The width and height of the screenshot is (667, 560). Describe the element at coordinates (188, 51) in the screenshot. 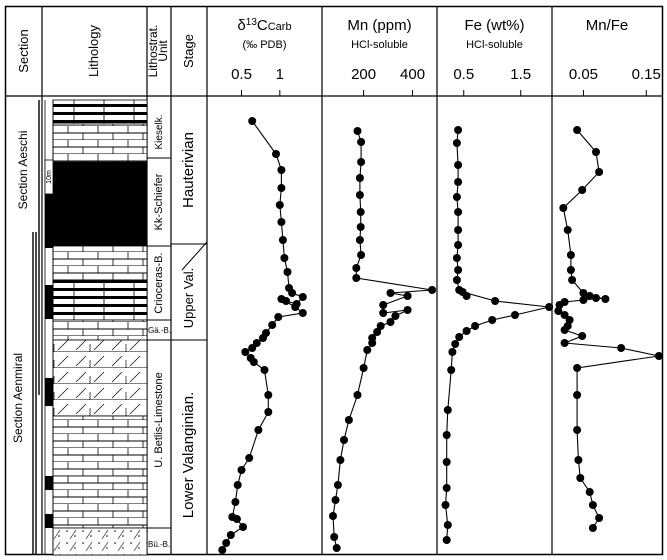

I see `column-header-stage: Stage` at that location.